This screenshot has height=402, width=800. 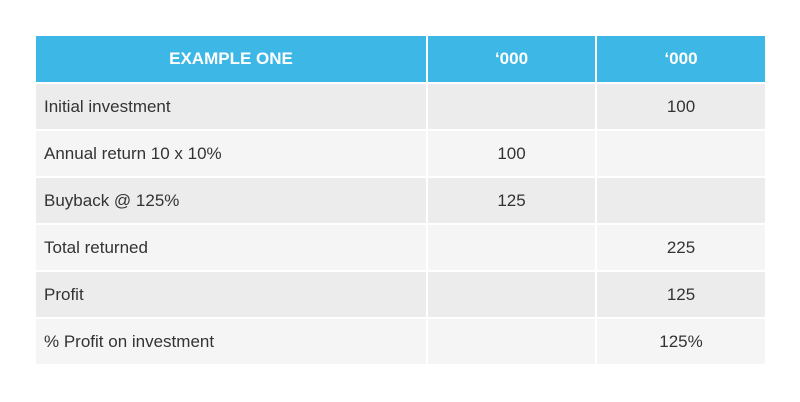 I want to click on row-label: Annual return 10 x 10%, so click(x=232, y=153).